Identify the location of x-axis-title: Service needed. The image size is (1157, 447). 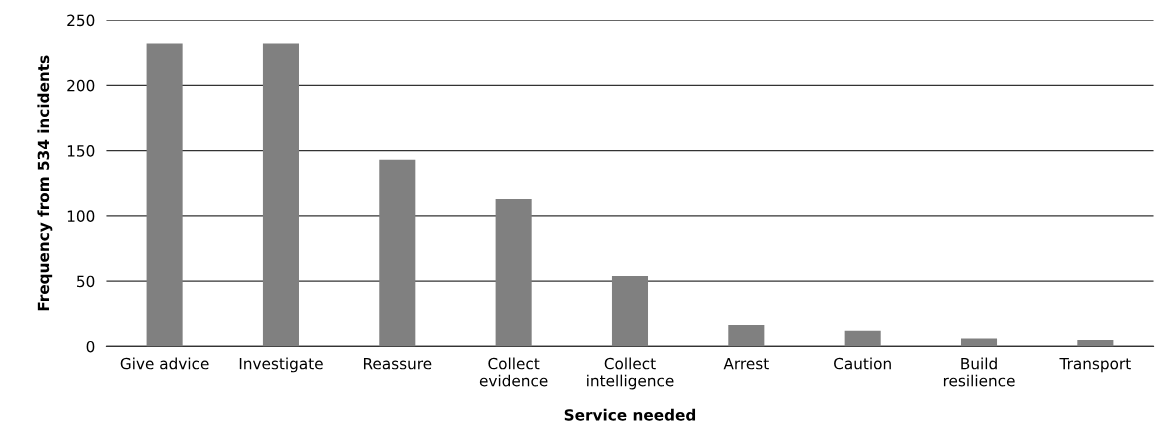
(630, 414).